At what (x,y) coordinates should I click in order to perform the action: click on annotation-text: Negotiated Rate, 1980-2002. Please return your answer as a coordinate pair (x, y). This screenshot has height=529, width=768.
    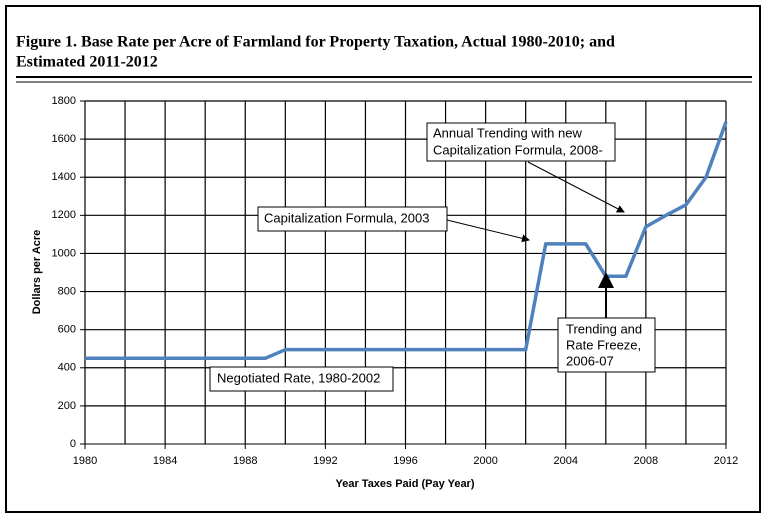
    Looking at the image, I should click on (298, 377).